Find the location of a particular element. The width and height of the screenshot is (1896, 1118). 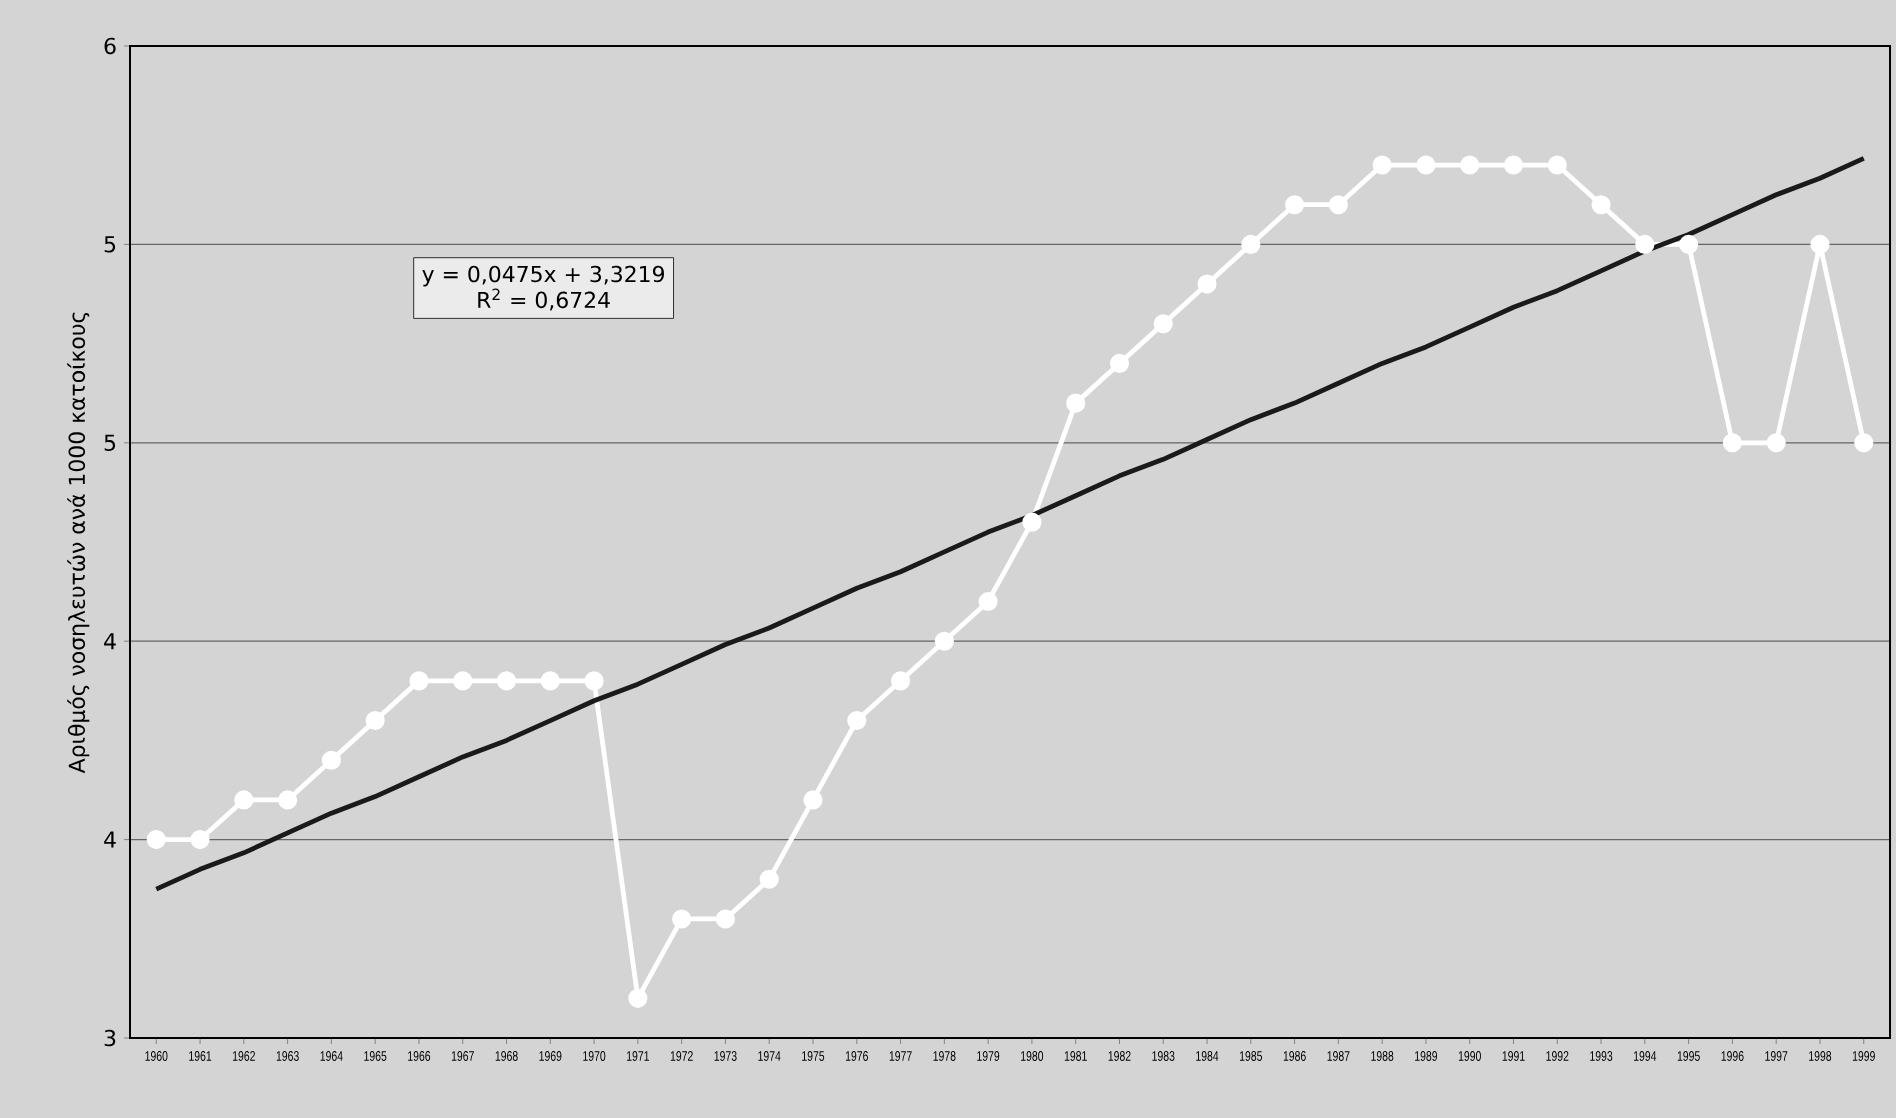

y-axis-title: Αριθμός νοσηλευτών ανά 1000 κατοίκους is located at coordinates (78, 543).